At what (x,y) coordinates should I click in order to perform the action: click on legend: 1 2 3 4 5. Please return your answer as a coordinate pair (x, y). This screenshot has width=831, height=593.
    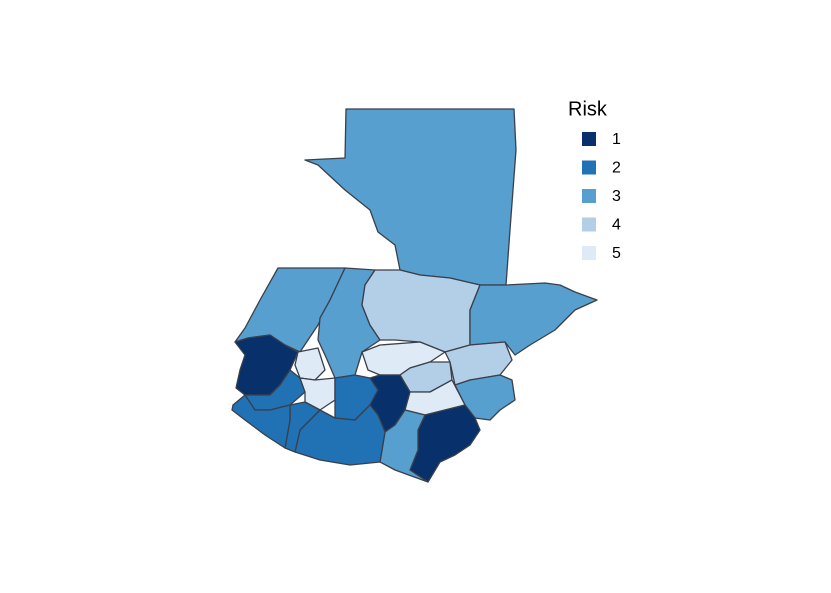
    Looking at the image, I should click on (601, 196).